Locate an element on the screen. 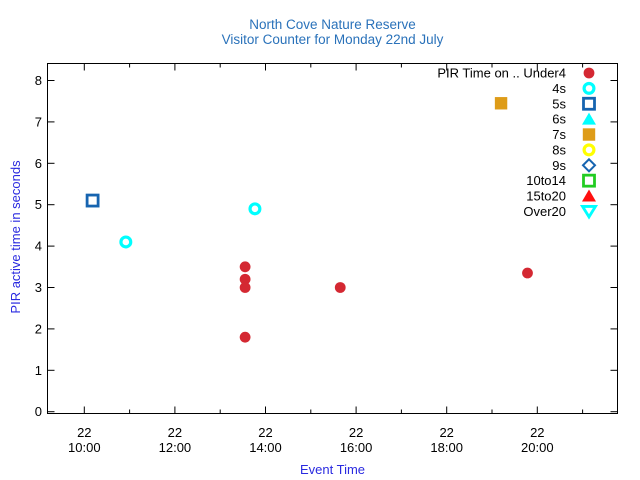 Image resolution: width=640 pixels, height=480 pixels. legend-label-6s: 6s is located at coordinates (559, 119).